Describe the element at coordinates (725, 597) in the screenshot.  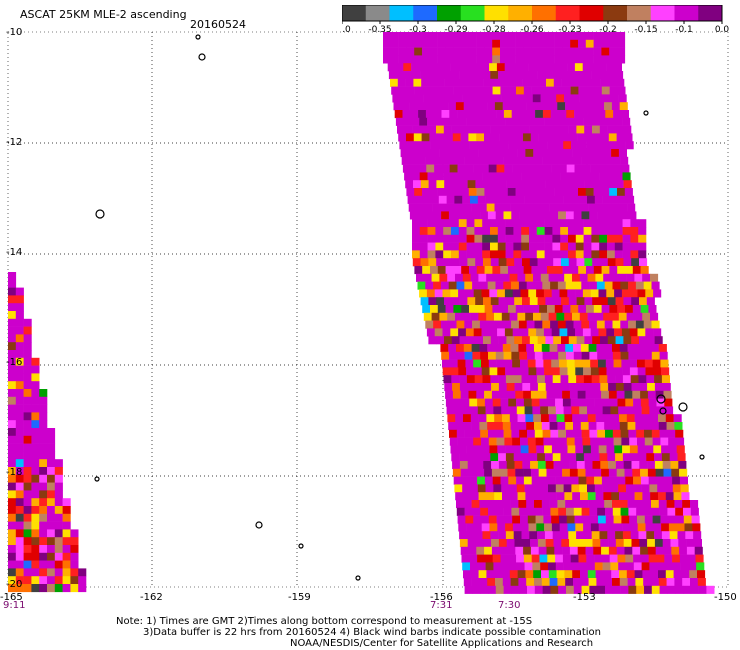
I see `x-tick-label: -150` at that location.